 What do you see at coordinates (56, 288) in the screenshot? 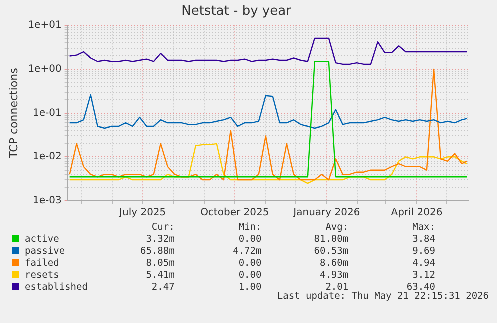
I see `legend-label: established` at bounding box center [56, 288].